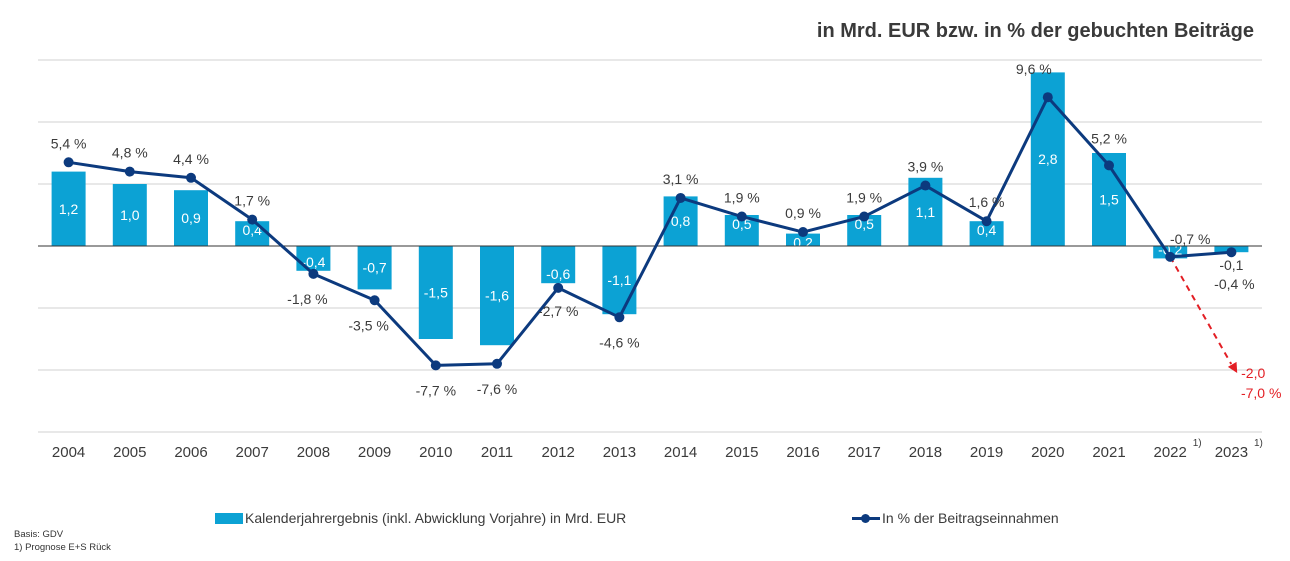 Image resolution: width=1290 pixels, height=561 pixels. I want to click on line-label: -7,6 %, so click(497, 389).